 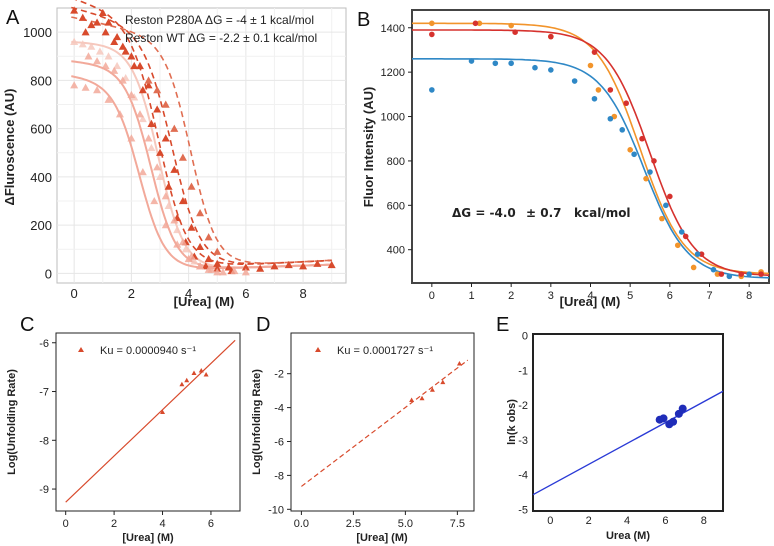 I want to click on plot-frame-c, so click(x=148, y=422).